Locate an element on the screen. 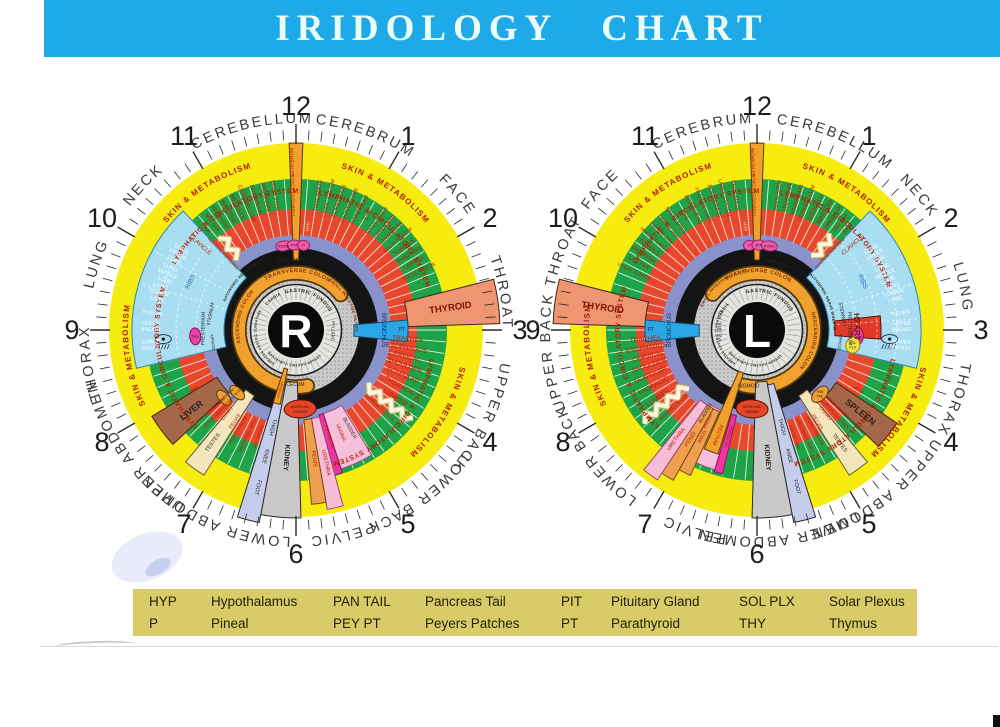 The image size is (1000, 727). iris-letter: L is located at coordinates (757, 331).